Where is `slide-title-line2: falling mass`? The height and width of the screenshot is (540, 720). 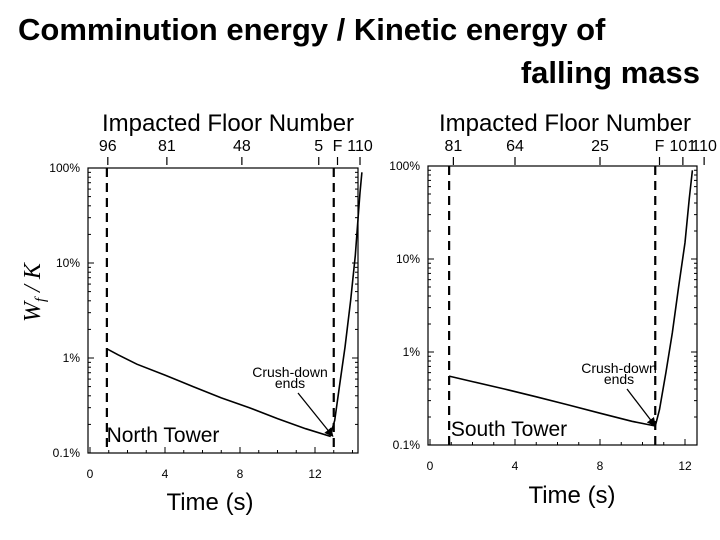
slide-title-line2: falling mass is located at coordinates (610, 72).